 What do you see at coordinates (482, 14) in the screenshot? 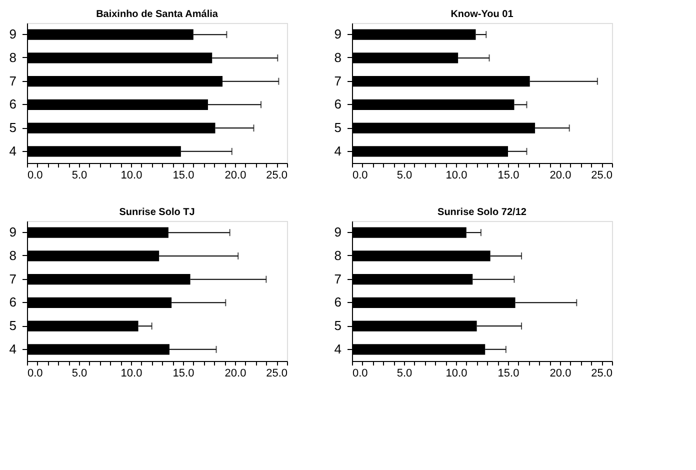
I see `chart-title: Know-You 01` at bounding box center [482, 14].